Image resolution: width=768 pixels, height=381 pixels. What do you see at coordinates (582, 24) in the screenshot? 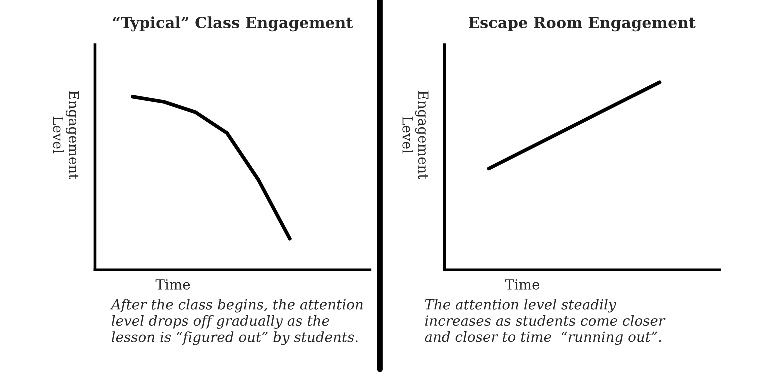
I see `chart-title: Escape Room Engagement` at bounding box center [582, 24].